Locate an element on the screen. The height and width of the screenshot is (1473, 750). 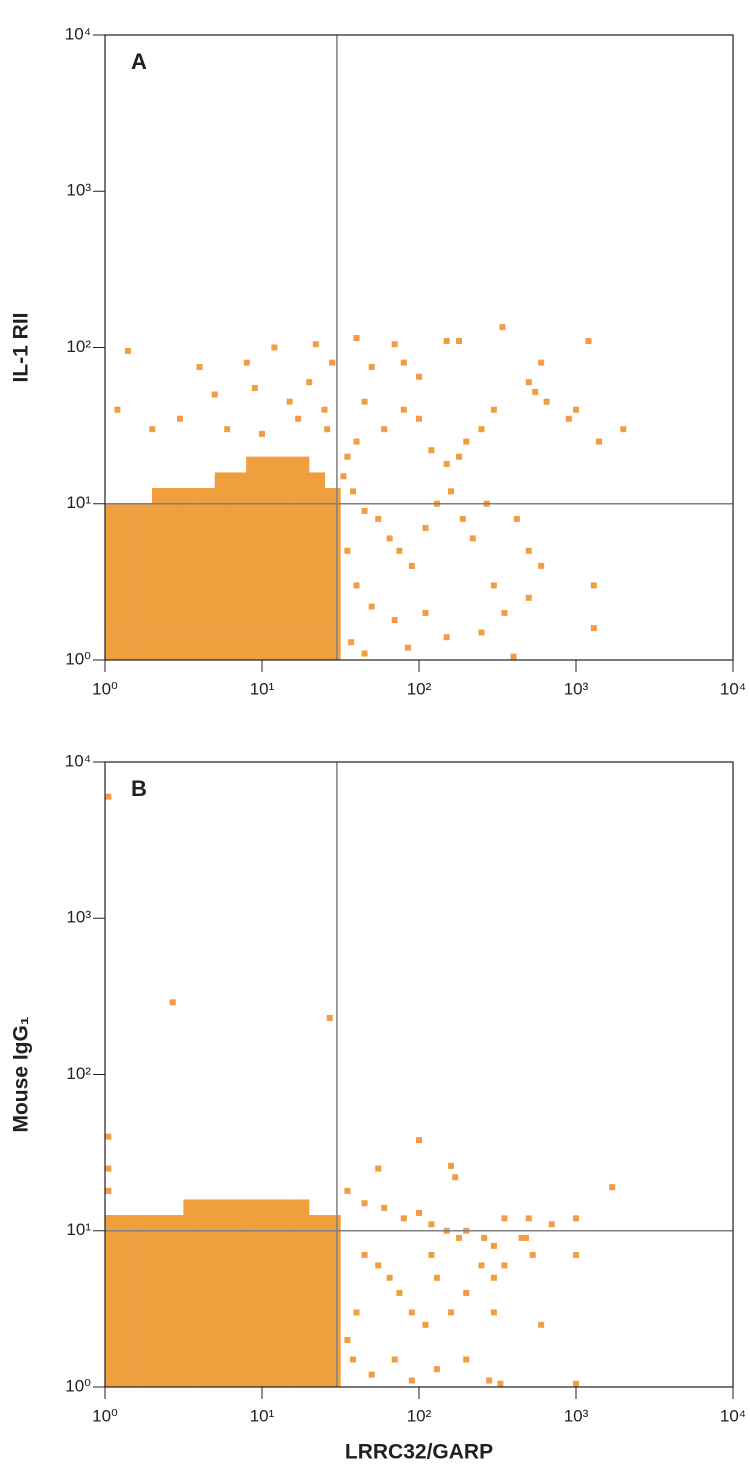
x-axis-title: LRRC32/GARP is located at coordinates (419, 1452).